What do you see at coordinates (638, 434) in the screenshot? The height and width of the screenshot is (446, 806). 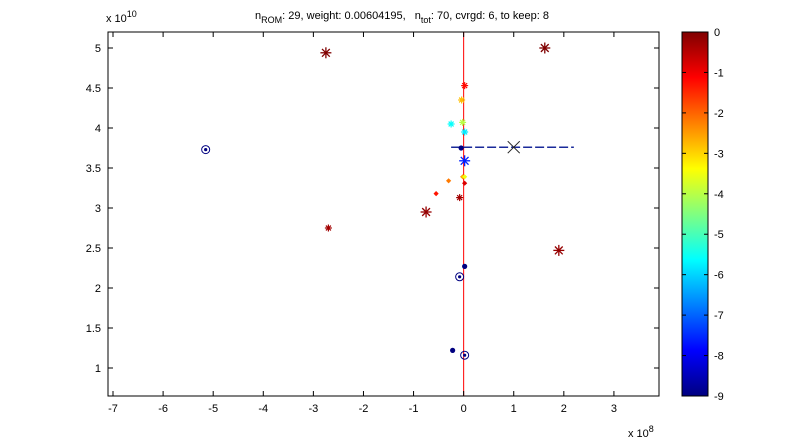 I see `x-exponent-base: x 10` at bounding box center [638, 434].